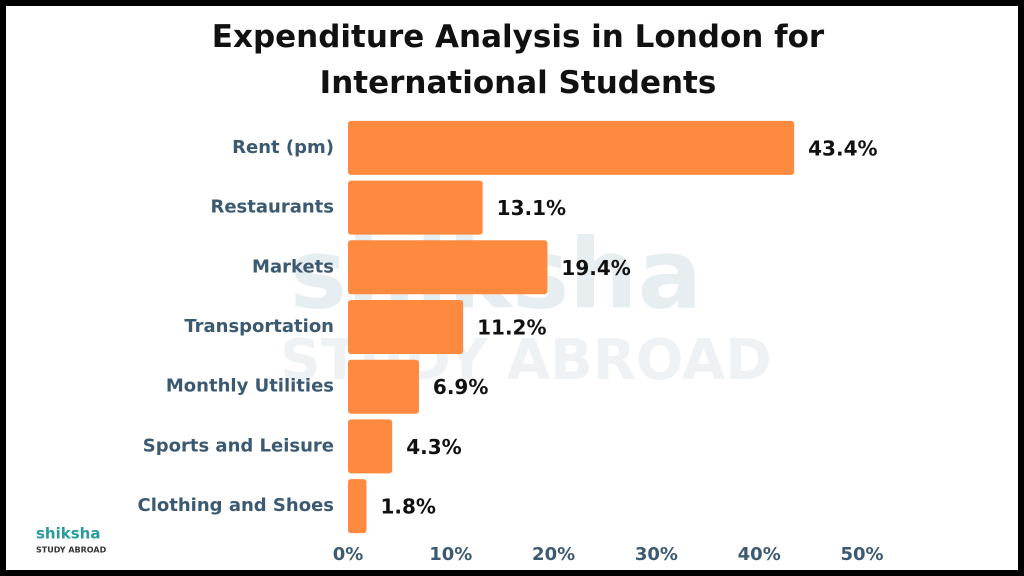 The width and height of the screenshot is (1024, 576). What do you see at coordinates (460, 387) in the screenshot?
I see `value-label: 6.9%` at bounding box center [460, 387].